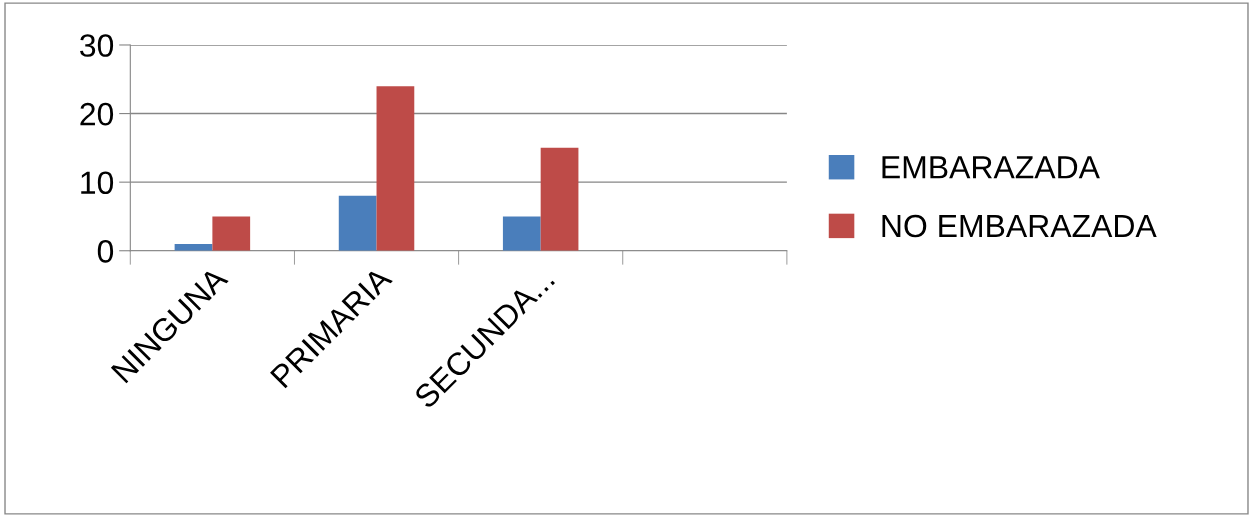 This screenshot has height=517, width=1253. Describe the element at coordinates (991, 167) in the screenshot. I see `legend-label: EMBARAZADA` at that location.